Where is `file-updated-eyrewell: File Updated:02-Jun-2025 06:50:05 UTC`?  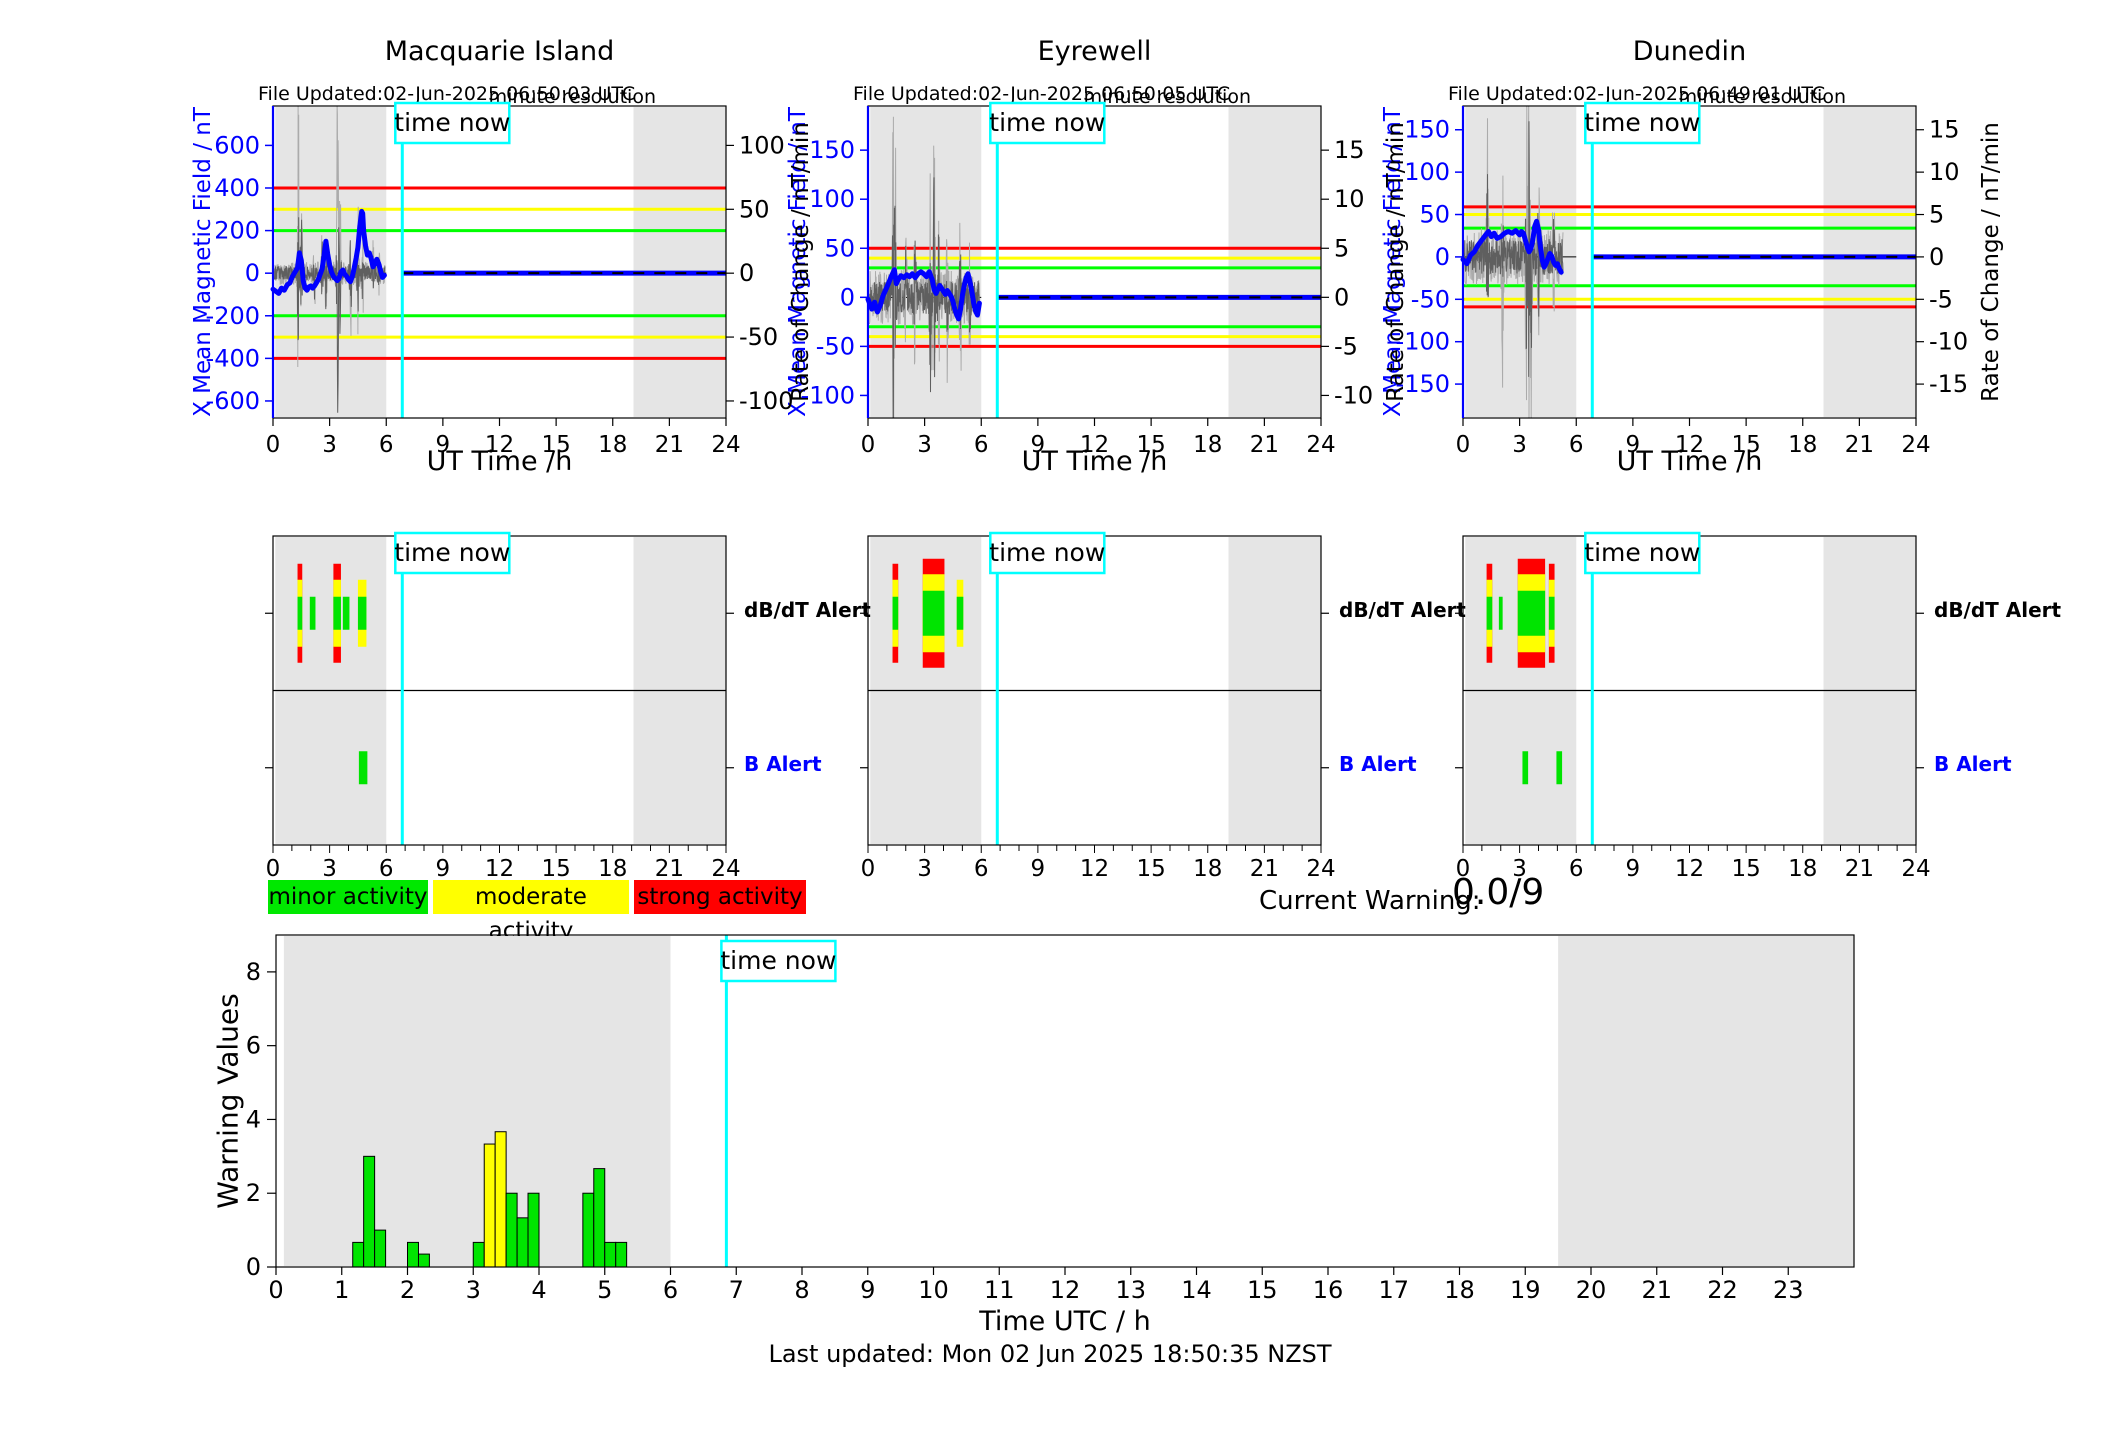
file-updated-eyrewell: File Updated:02-Jun-2025 06:50:05 UTC is located at coordinates (1042, 94).